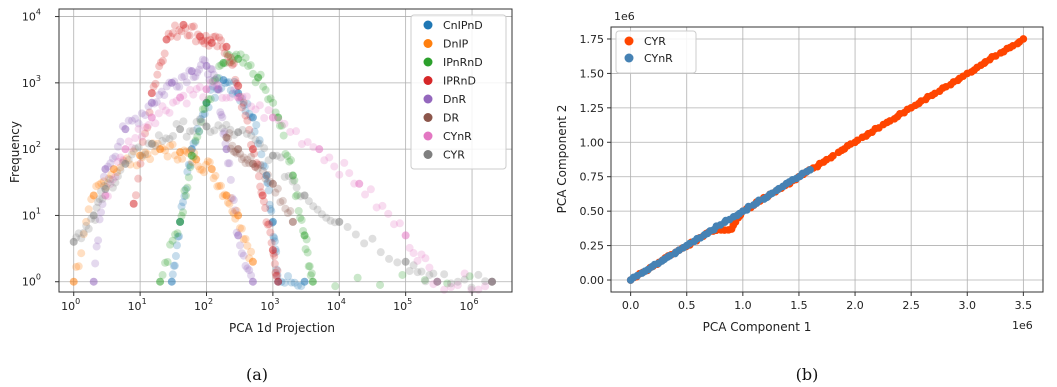 This screenshot has height=387, width=1057. Describe the element at coordinates (562, 159) in the screenshot. I see `y-axis-label: PCA Component 2` at that location.